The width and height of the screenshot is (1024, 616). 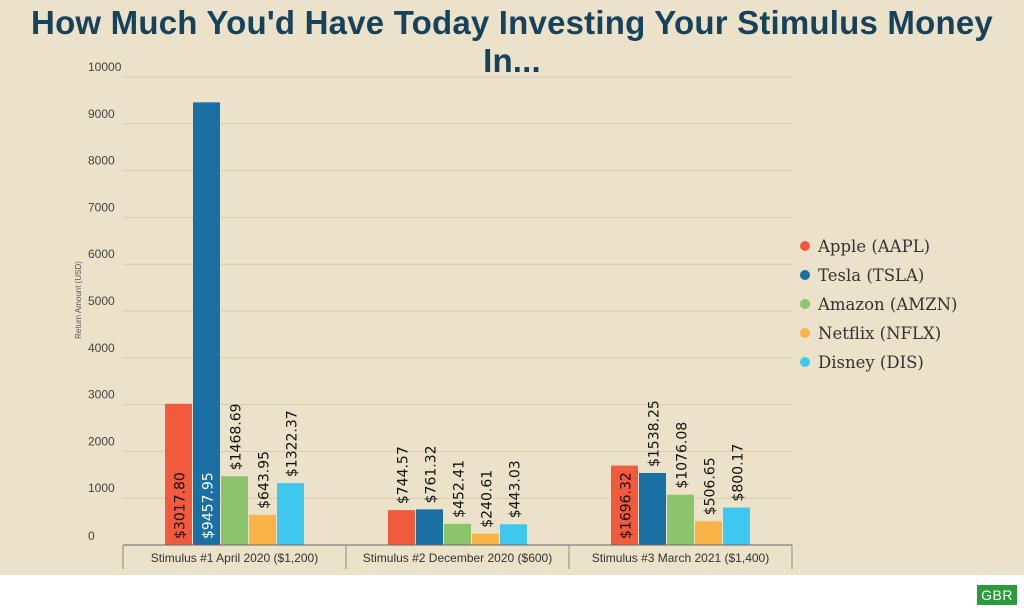 What do you see at coordinates (739, 473) in the screenshot?
I see `data-label: $800.17` at bounding box center [739, 473].